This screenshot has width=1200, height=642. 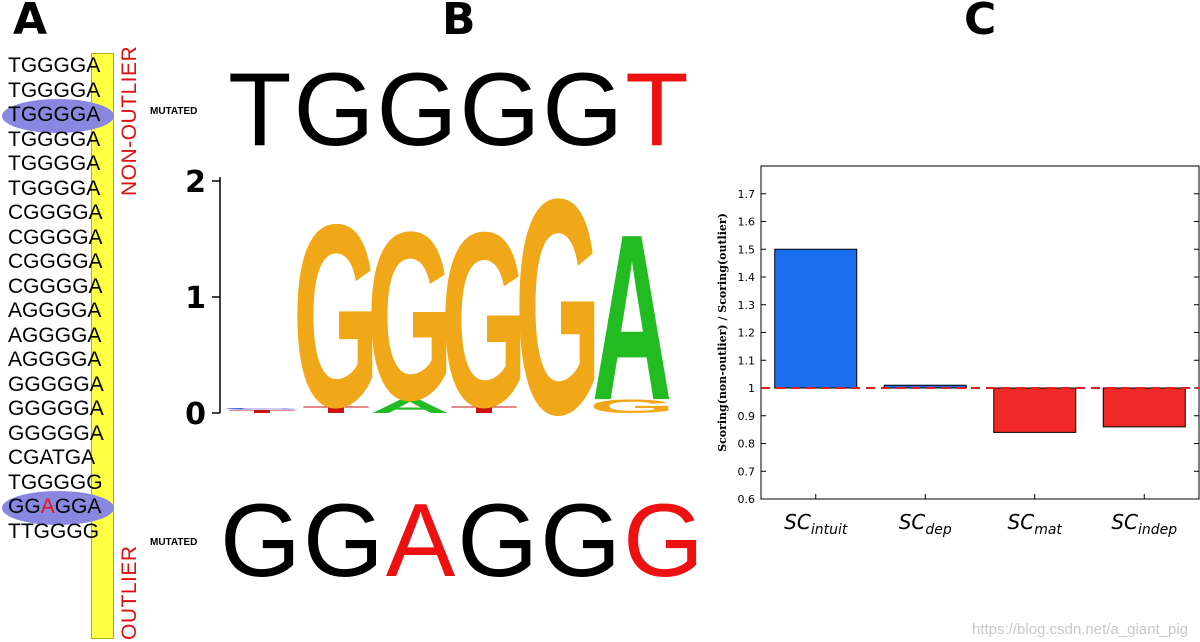 I want to click on y-tick-label: 0.8, so click(x=747, y=444).